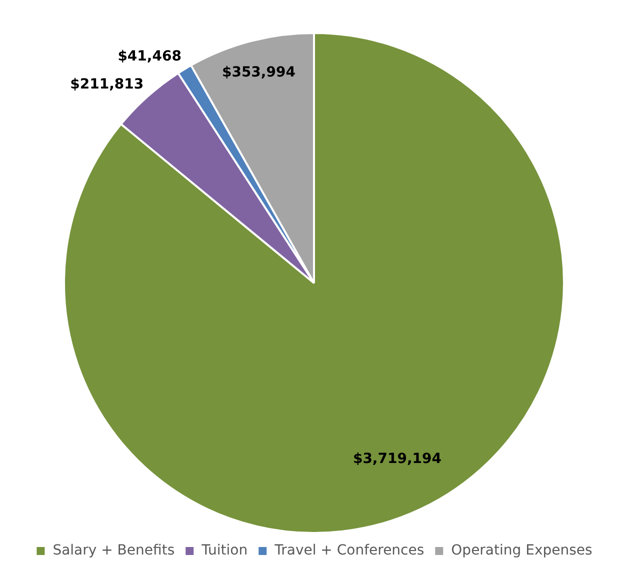 This screenshot has height=576, width=628. I want to click on legend-label: Salary + Benefits, so click(113, 550).